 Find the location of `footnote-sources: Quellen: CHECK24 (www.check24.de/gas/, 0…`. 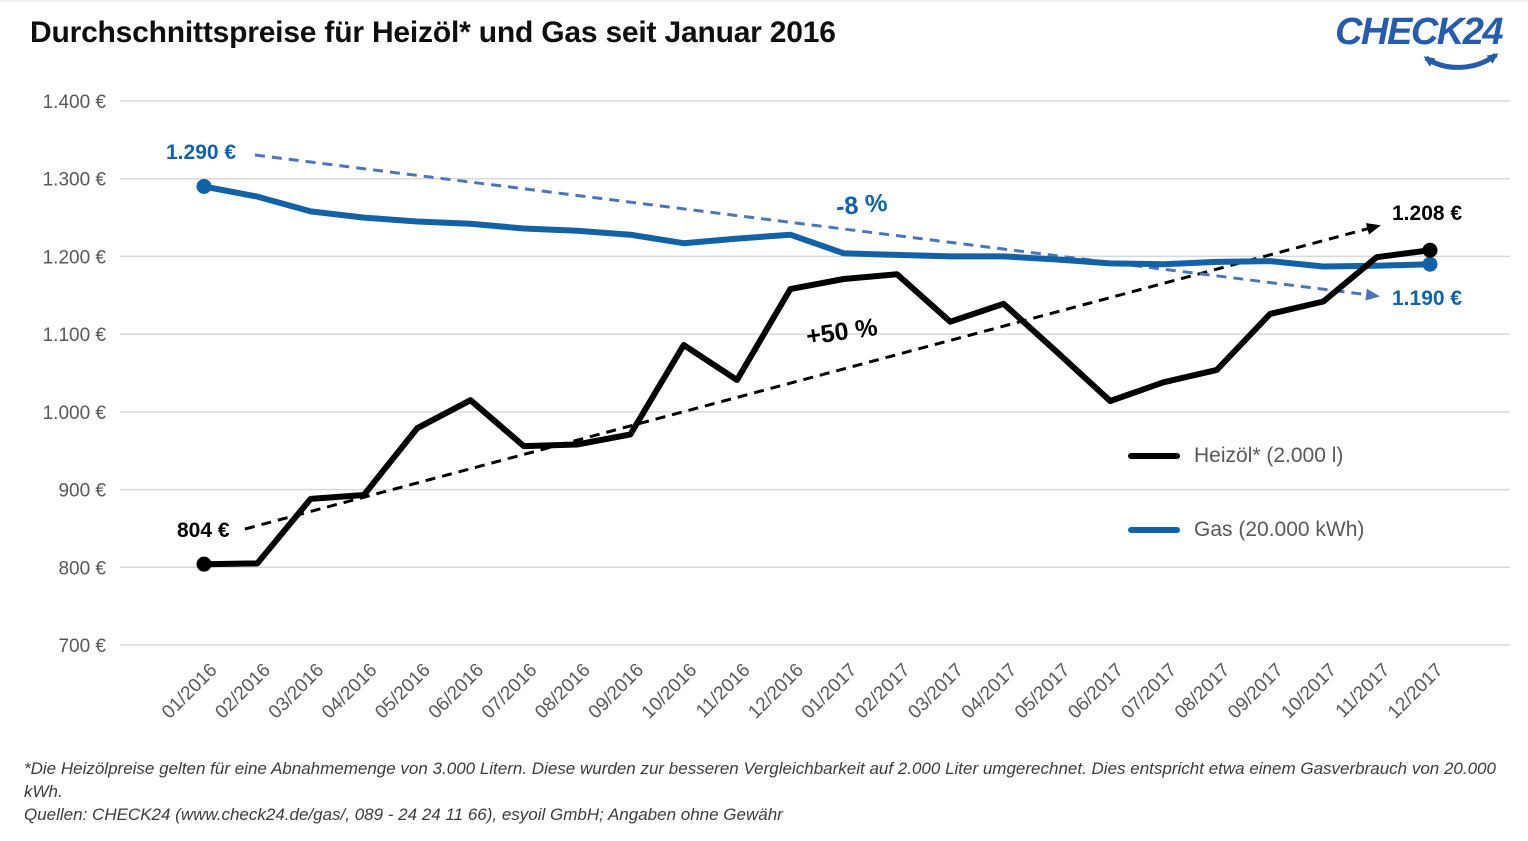

footnote-sources: Quellen: CHECK24 (www.check24.de/gas/, 0… is located at coordinates (403, 814).